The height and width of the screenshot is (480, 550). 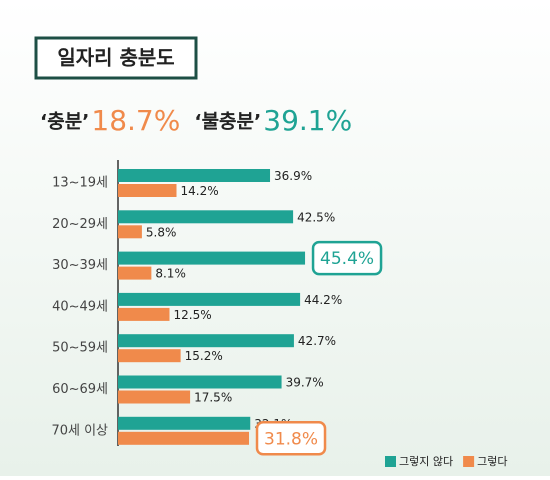 I want to click on value-label: 31.8%, so click(x=291, y=439).